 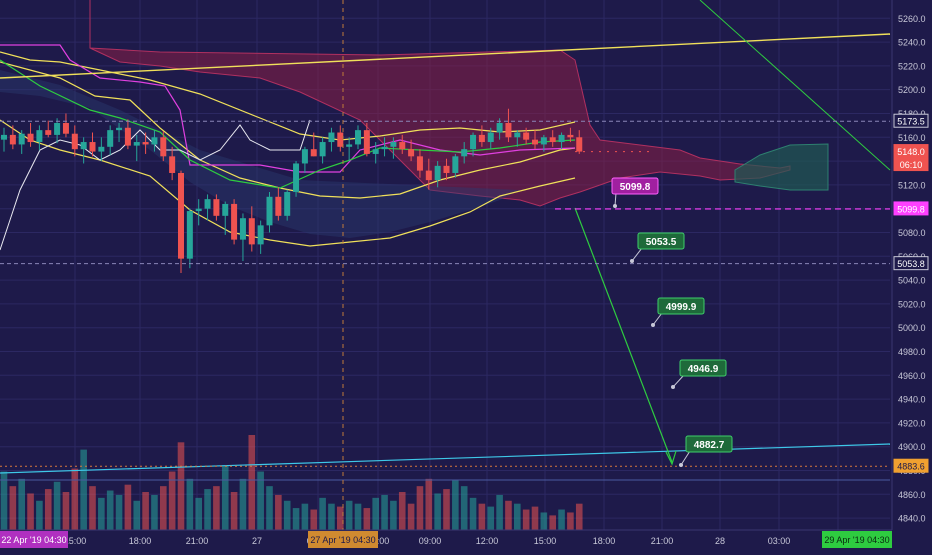 I want to click on time-tick-label: 09:00, so click(x=430, y=541).